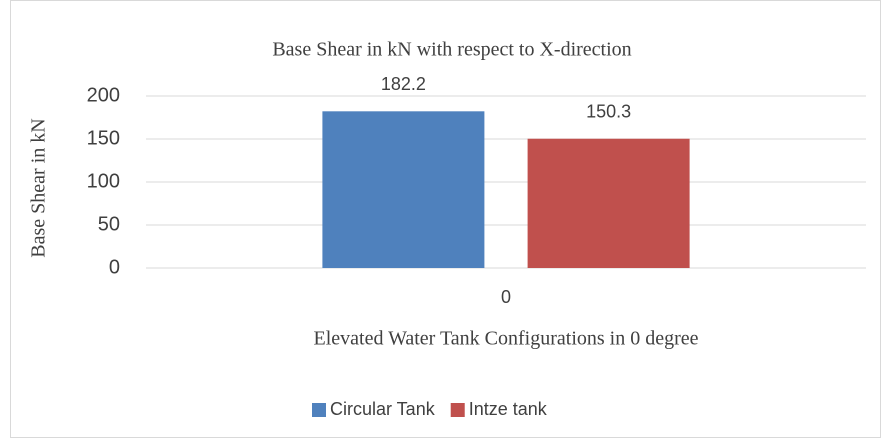 The height and width of the screenshot is (439, 882). Describe the element at coordinates (508, 409) in the screenshot. I see `legend-label: Intze tank` at that location.